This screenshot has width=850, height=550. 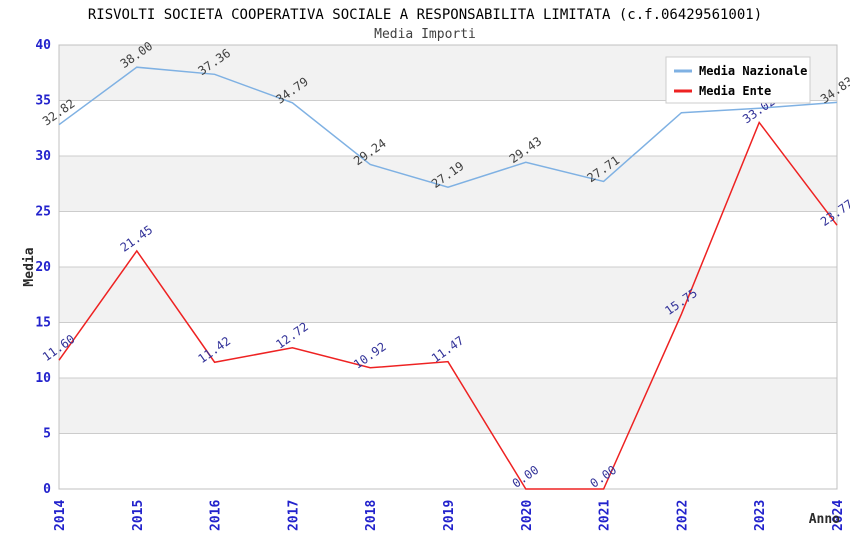 What do you see at coordinates (371, 515) in the screenshot?
I see `x-tick-label: 2018` at bounding box center [371, 515].